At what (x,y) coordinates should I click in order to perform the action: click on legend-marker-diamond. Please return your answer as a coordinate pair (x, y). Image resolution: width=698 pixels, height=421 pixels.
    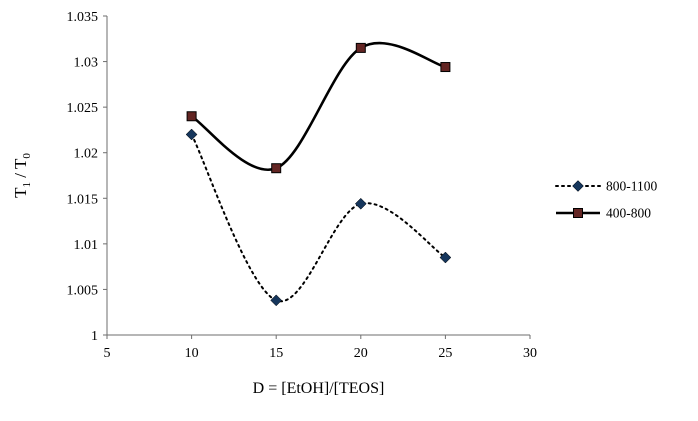
    Looking at the image, I should click on (578, 186).